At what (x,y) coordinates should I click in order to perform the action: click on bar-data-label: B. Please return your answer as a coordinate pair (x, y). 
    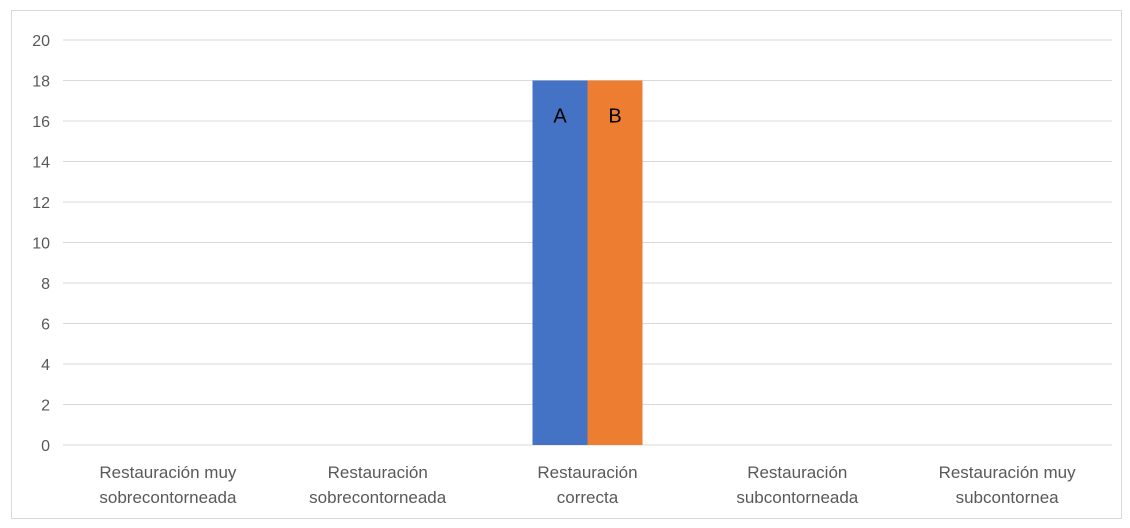
    Looking at the image, I should click on (614, 117).